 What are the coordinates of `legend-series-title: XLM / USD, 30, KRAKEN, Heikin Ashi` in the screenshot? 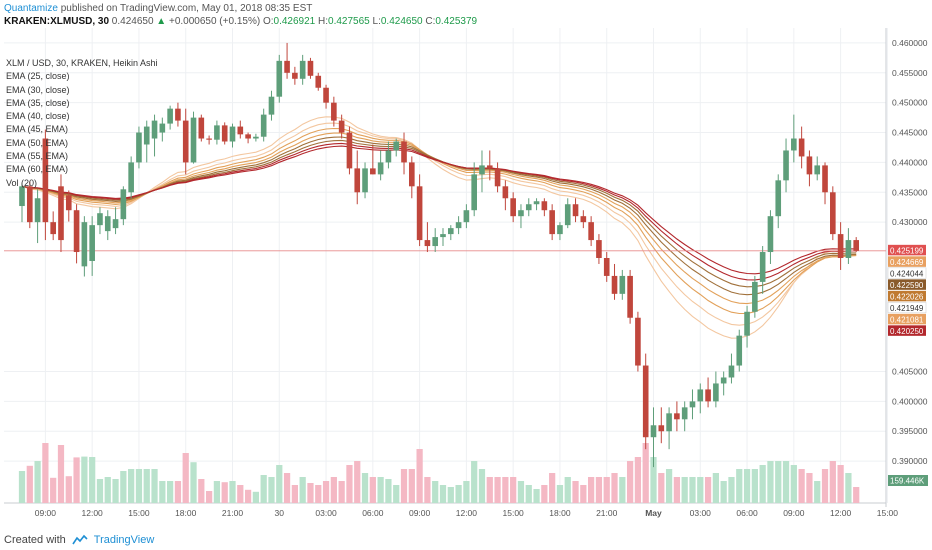 It's located at (82, 63).